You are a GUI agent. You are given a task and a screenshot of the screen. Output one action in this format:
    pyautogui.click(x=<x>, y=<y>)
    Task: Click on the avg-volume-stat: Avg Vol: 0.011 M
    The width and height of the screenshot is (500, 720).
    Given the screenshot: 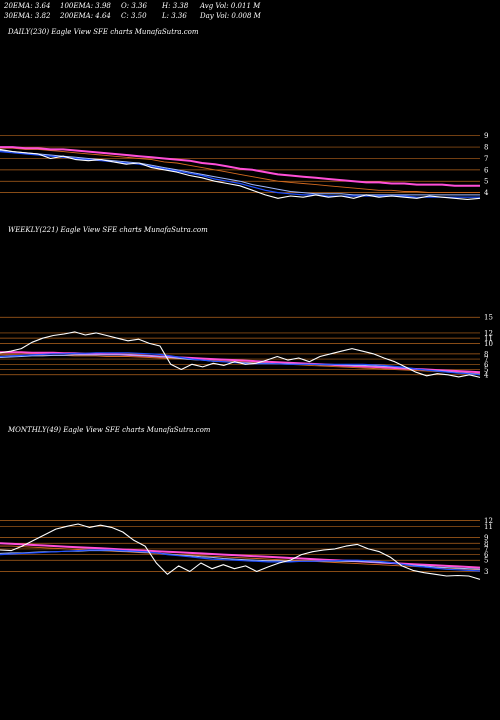 What is the action you would take?
    pyautogui.click(x=230, y=6)
    